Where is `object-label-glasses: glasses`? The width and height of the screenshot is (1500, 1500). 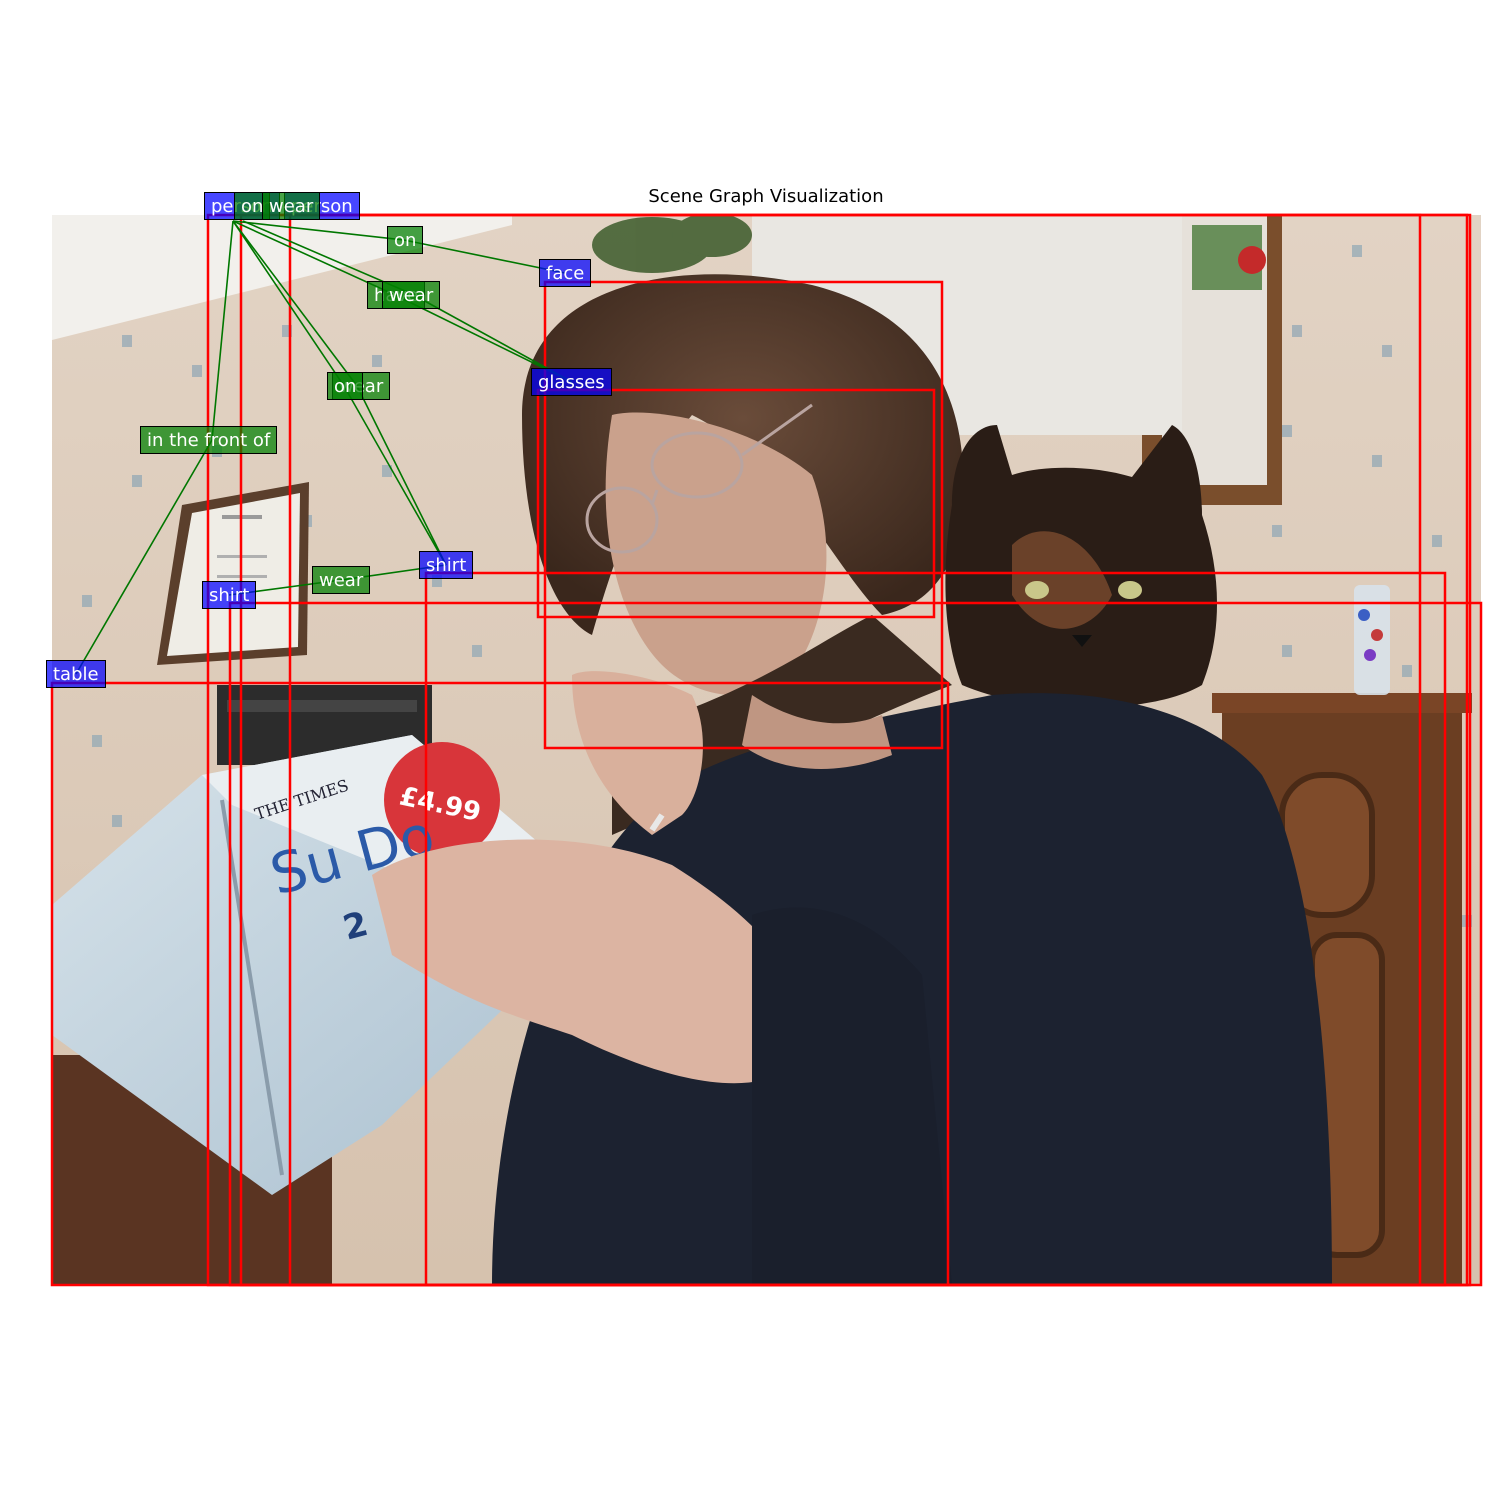 object-label-glasses: glasses is located at coordinates (571, 382).